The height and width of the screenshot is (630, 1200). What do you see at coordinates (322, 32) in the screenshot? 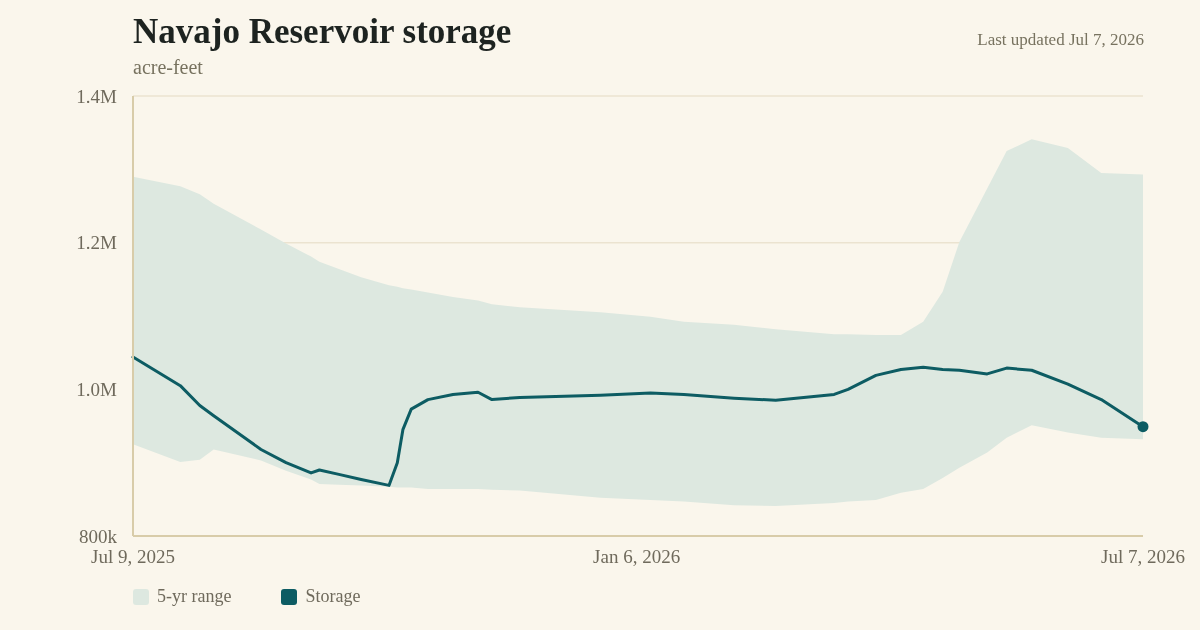
I see `chart-title: Navajo Reservoir storage` at bounding box center [322, 32].